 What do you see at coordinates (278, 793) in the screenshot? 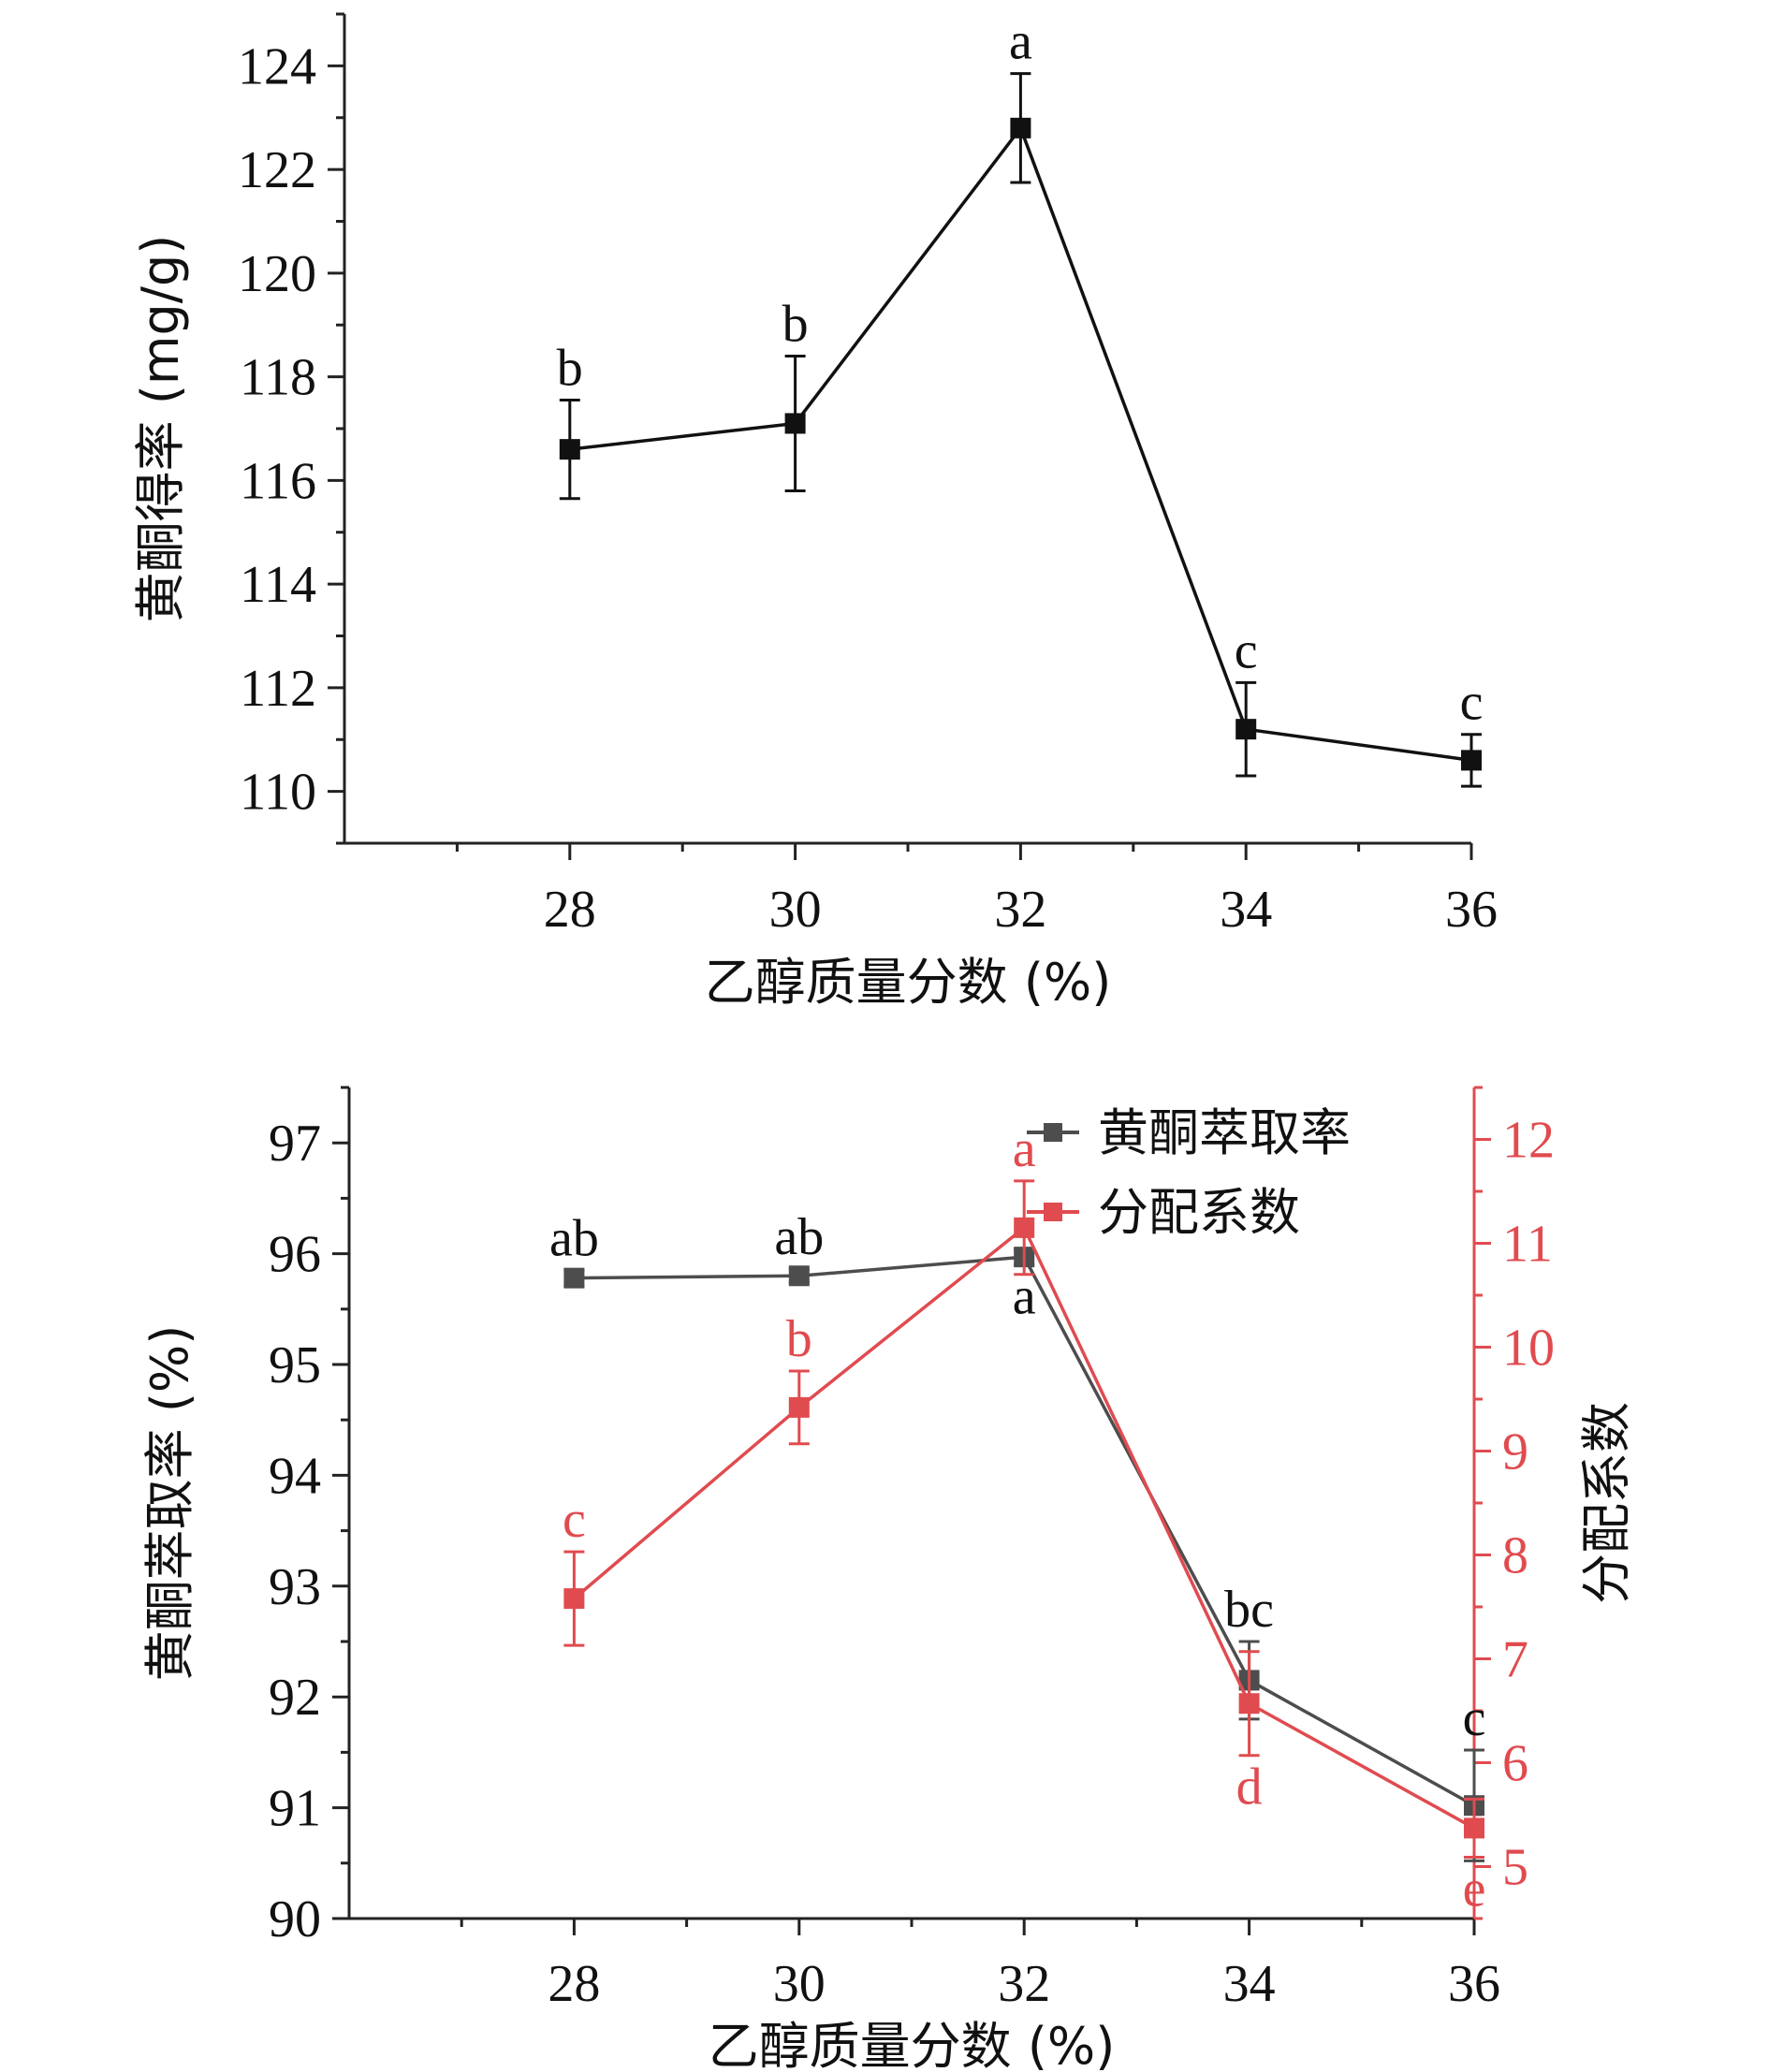
I see `y-tick-label: 110` at bounding box center [278, 793].